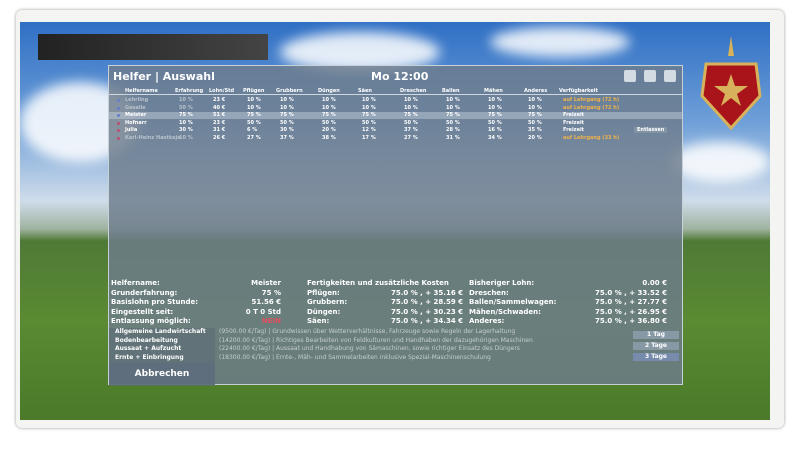 This screenshot has height=450, width=800. Describe the element at coordinates (329, 137) in the screenshot. I see `table-cell: 38 %` at that location.